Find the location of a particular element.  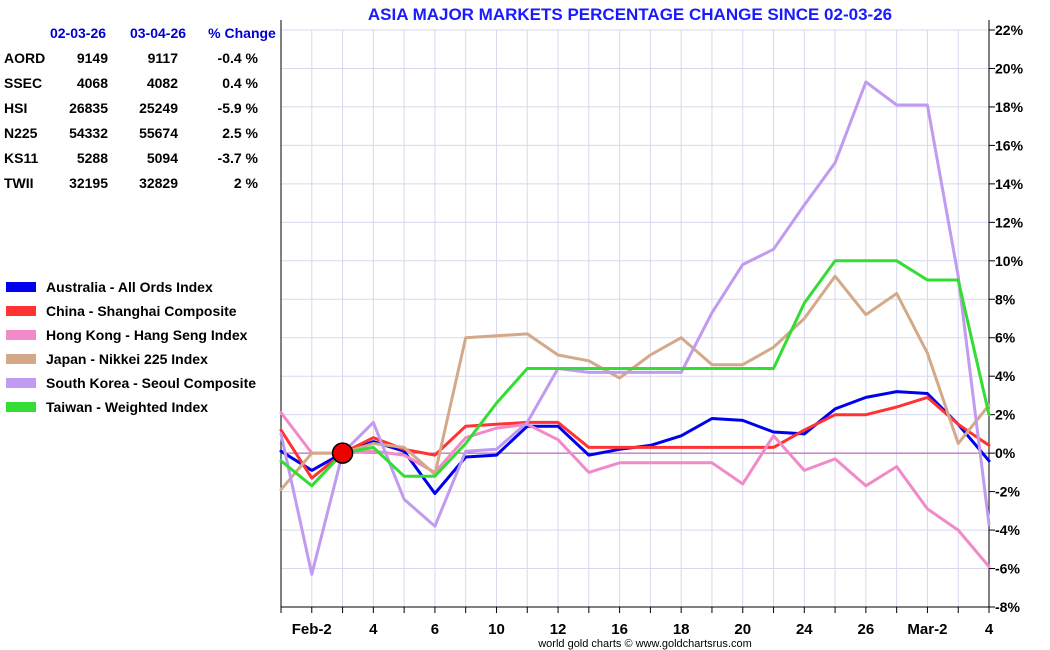

x-tick-label: 18 is located at coordinates (681, 629).